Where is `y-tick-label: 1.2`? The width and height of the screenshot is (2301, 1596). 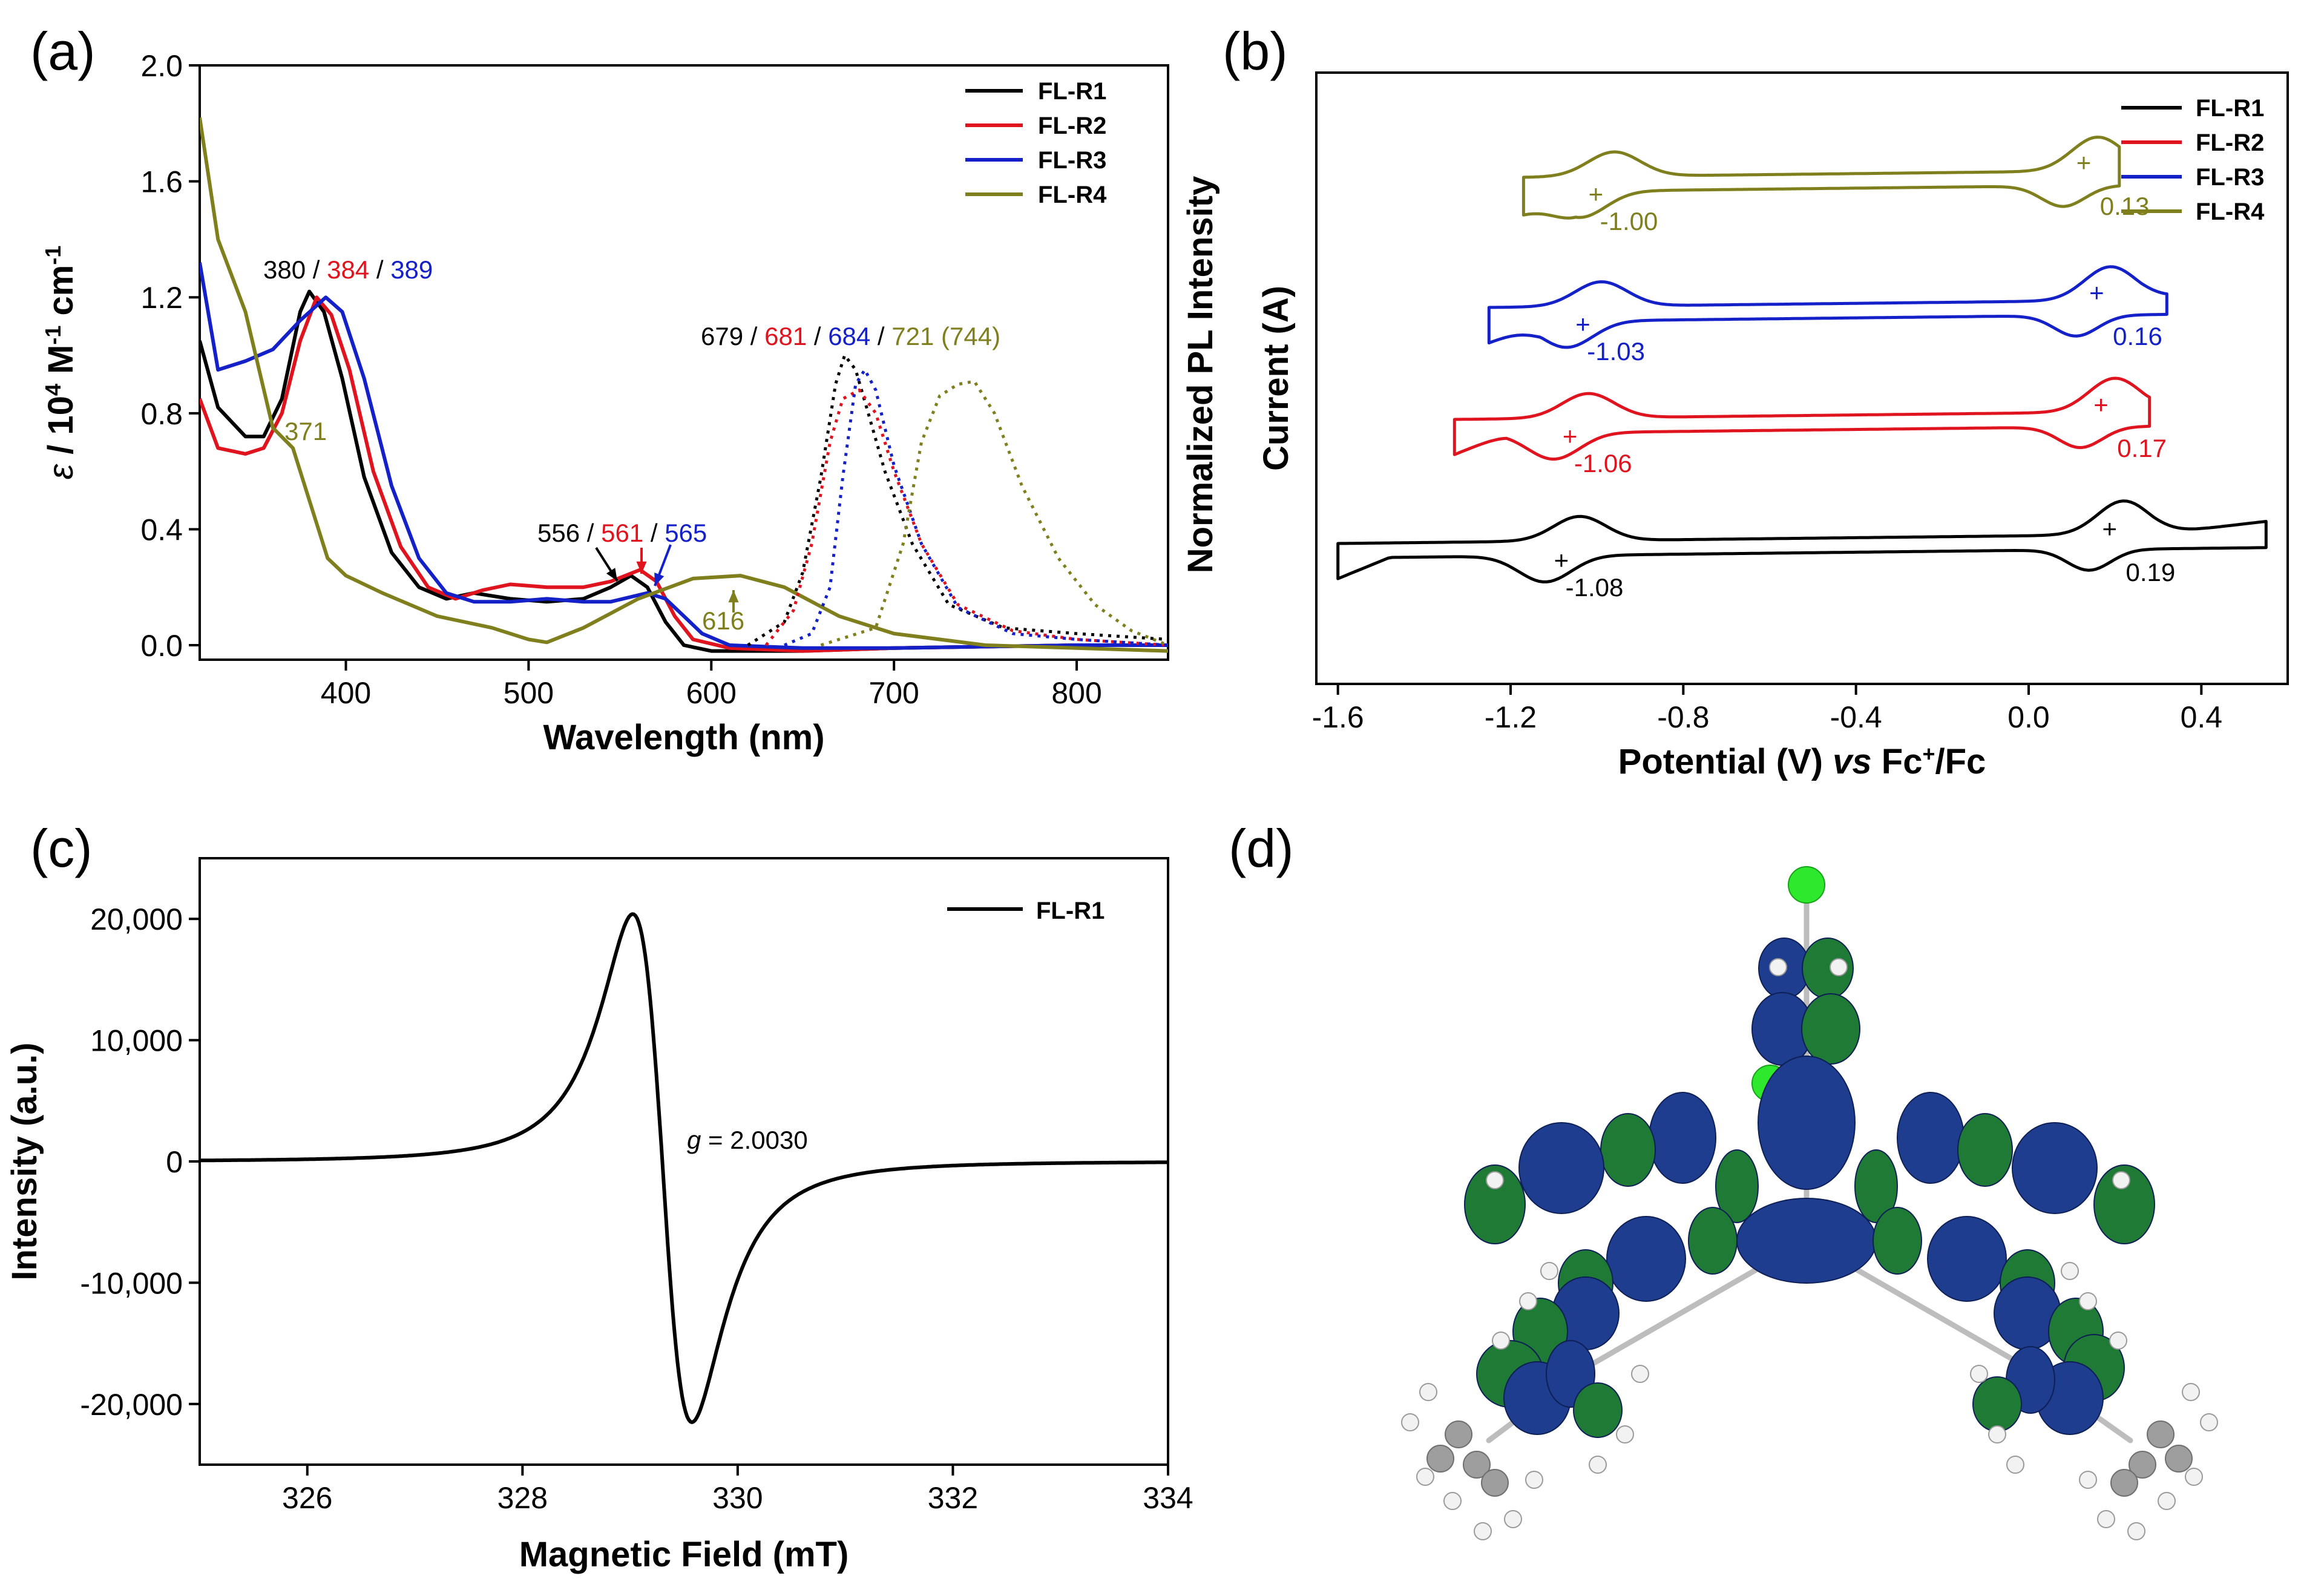
y-tick-label: 1.2 is located at coordinates (162, 298).